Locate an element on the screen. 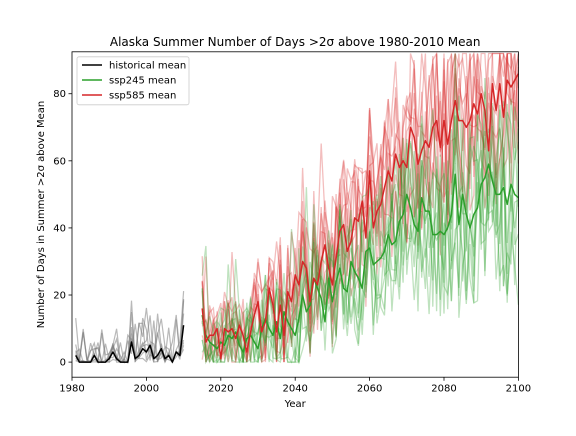  legend: historical mean ssp245 mean ssp585 mean is located at coordinates (133, 81).